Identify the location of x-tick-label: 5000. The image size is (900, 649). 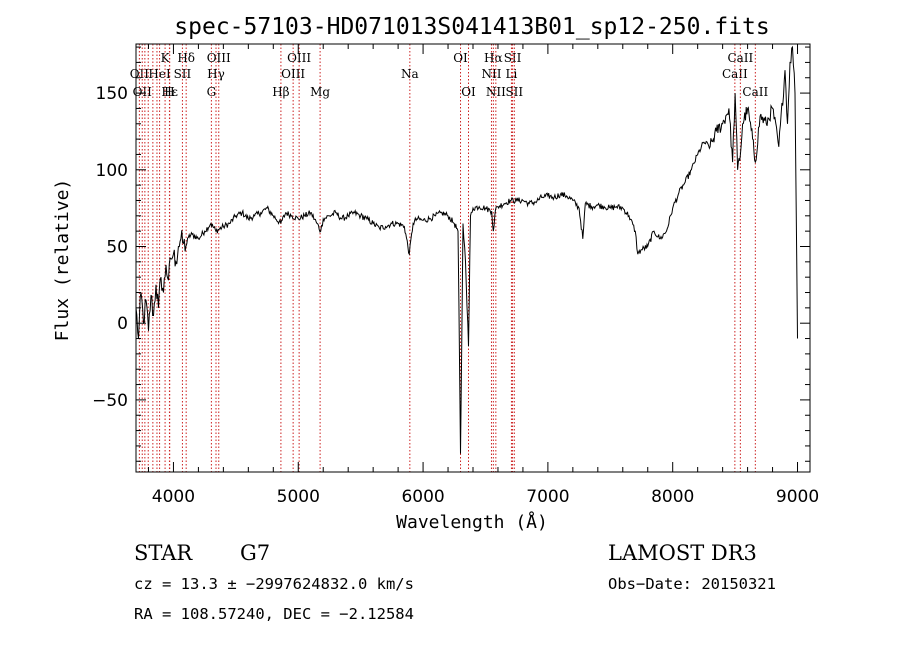
(298, 497).